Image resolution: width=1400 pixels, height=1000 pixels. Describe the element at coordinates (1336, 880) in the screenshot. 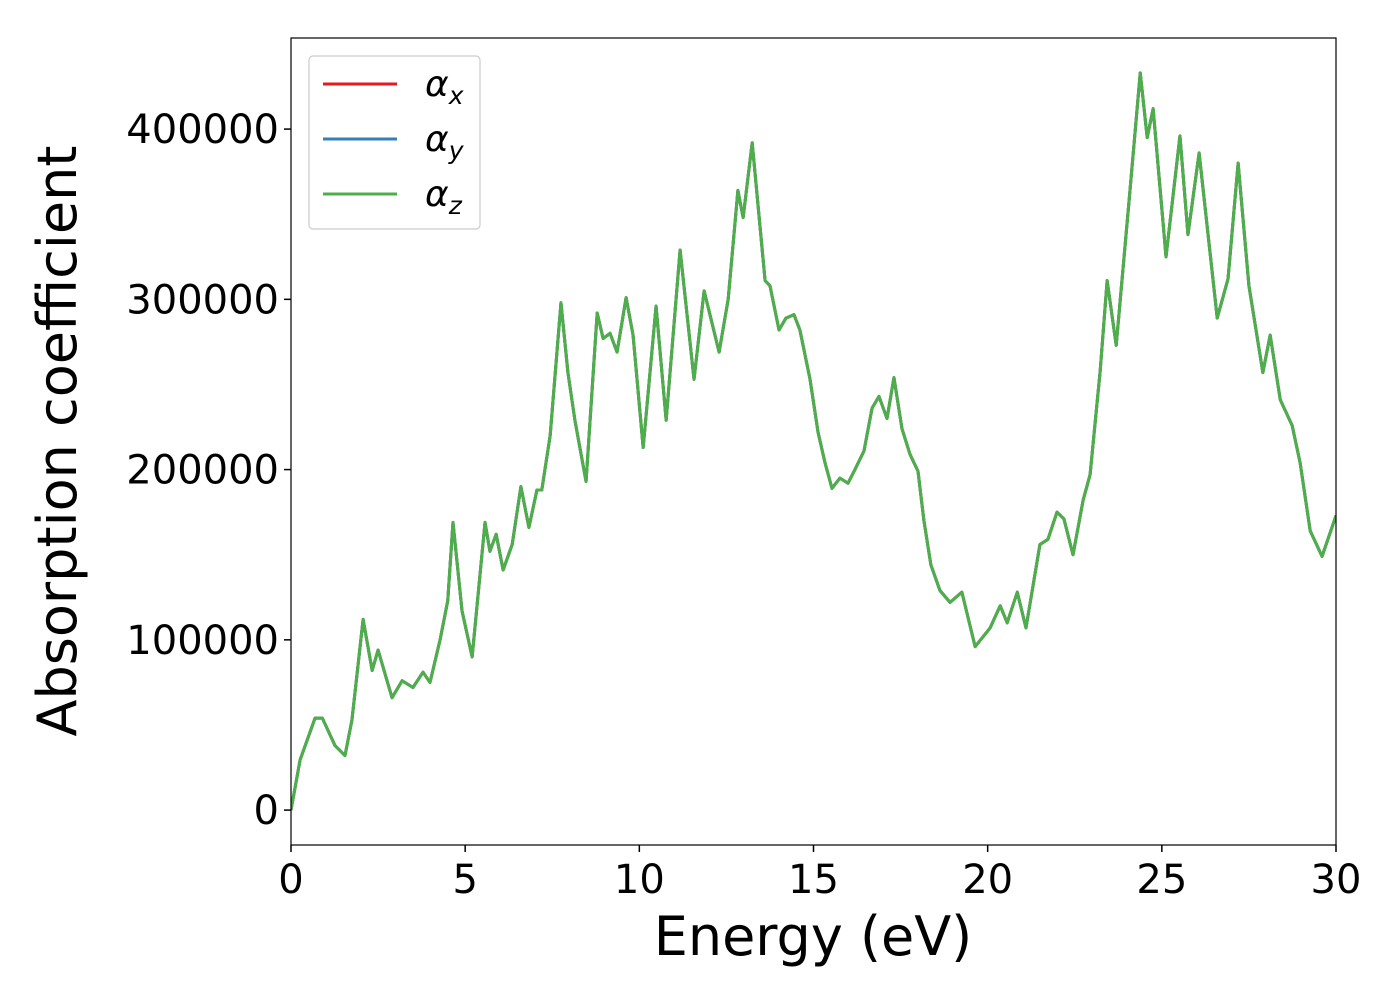

I see `x-tick-label: 30` at that location.